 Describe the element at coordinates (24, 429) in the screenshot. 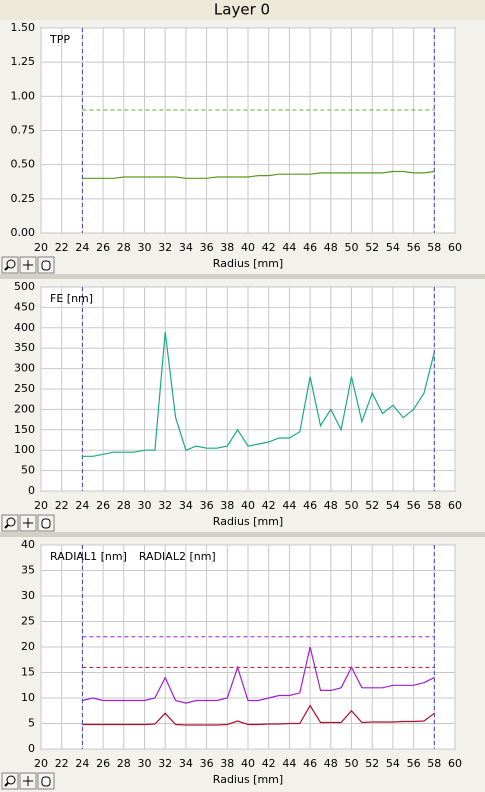

I see `y-tick-label: 150` at that location.